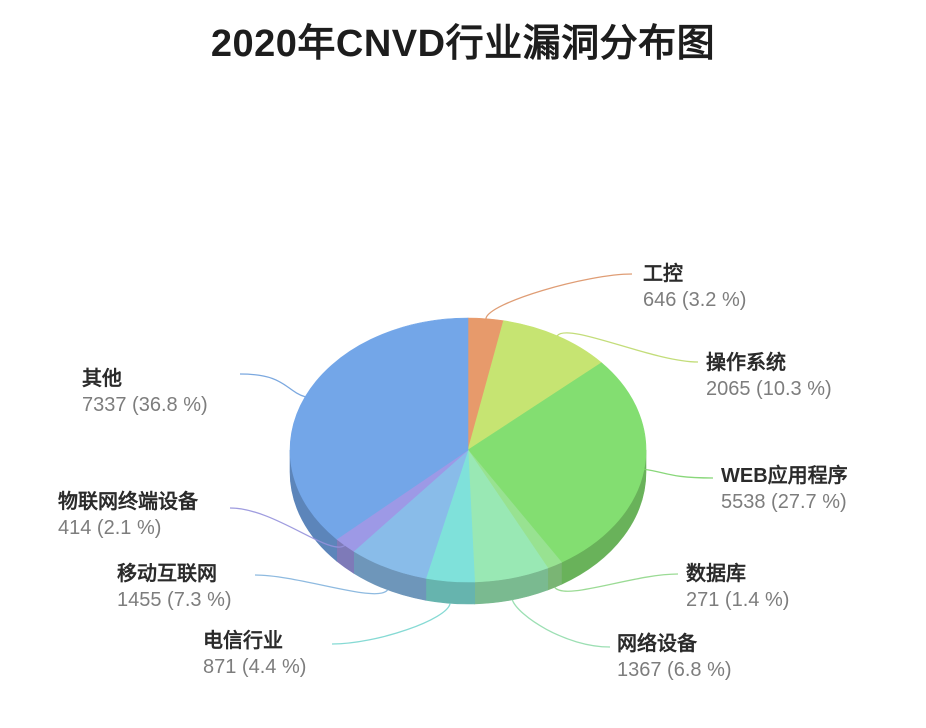  I want to click on slice-label-name: 网络设备, so click(657, 644).